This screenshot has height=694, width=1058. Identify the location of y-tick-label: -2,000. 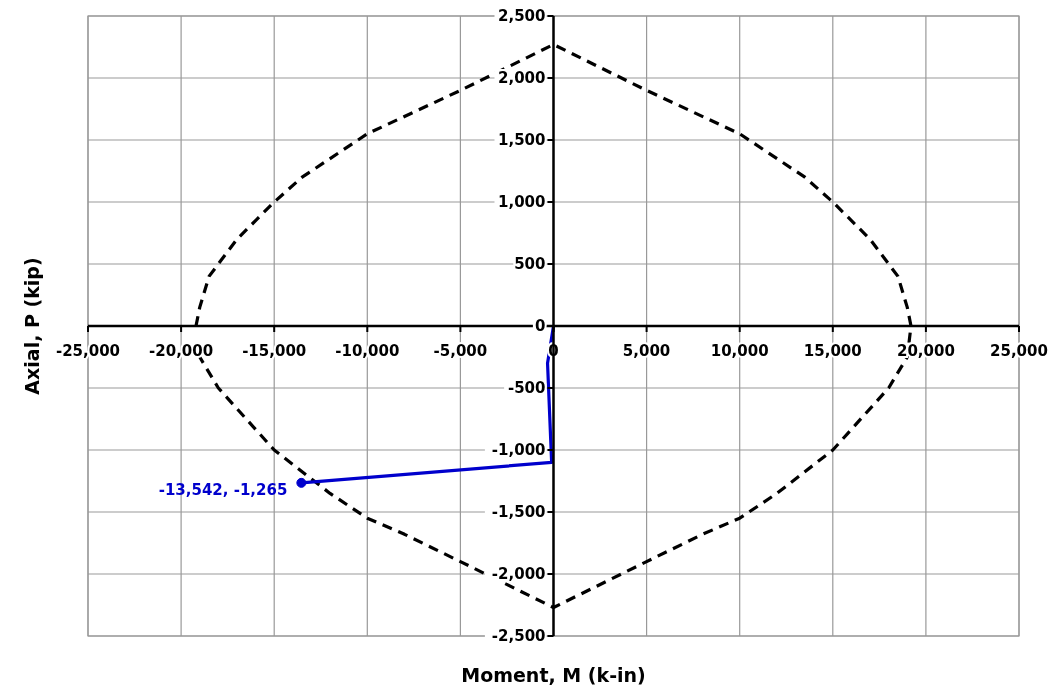
(518, 574).